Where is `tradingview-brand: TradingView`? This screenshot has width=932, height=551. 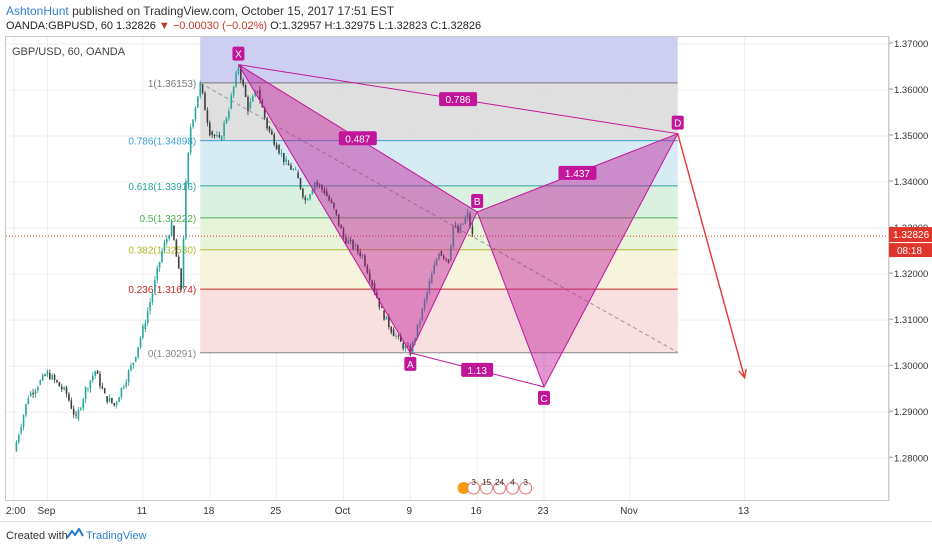 tradingview-brand: TradingView is located at coordinates (116, 536).